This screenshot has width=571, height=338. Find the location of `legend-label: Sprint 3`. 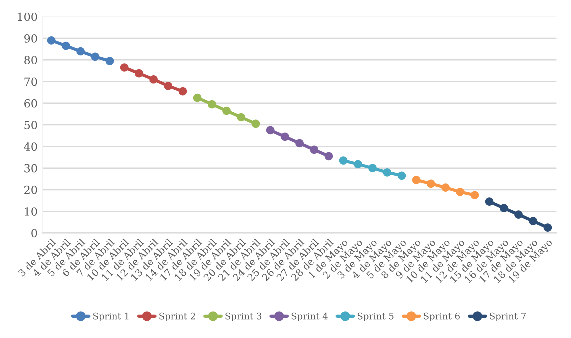

legend-label: Sprint 3 is located at coordinates (244, 317).